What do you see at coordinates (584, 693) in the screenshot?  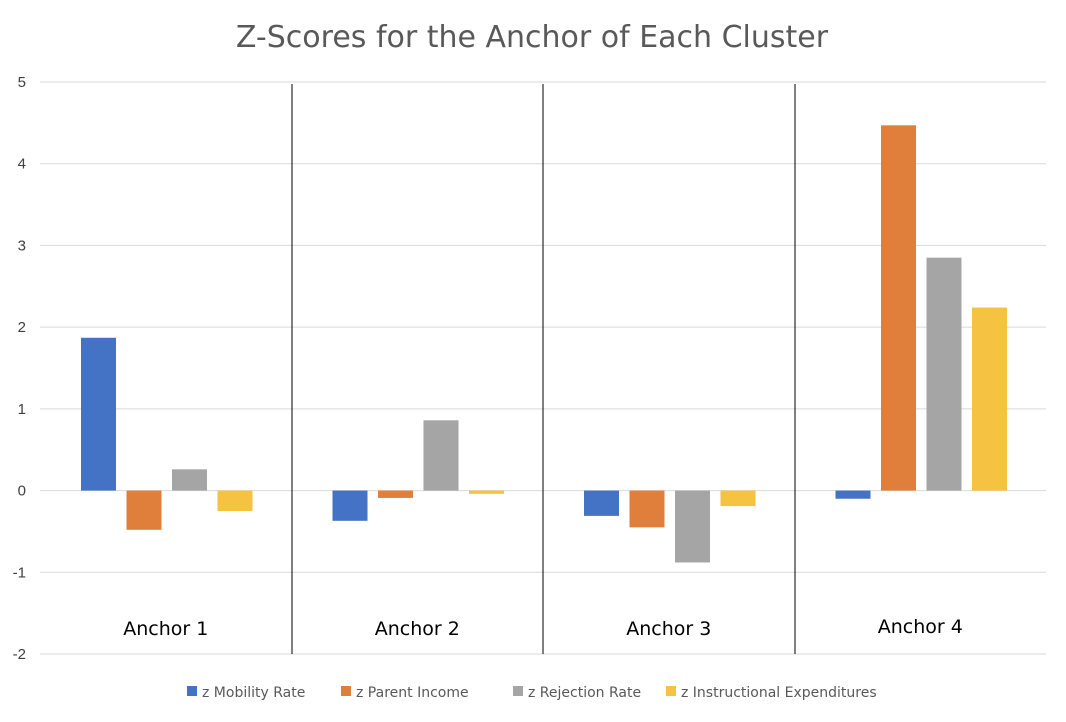 I see `legend-label: z Rejection Rate` at bounding box center [584, 693].